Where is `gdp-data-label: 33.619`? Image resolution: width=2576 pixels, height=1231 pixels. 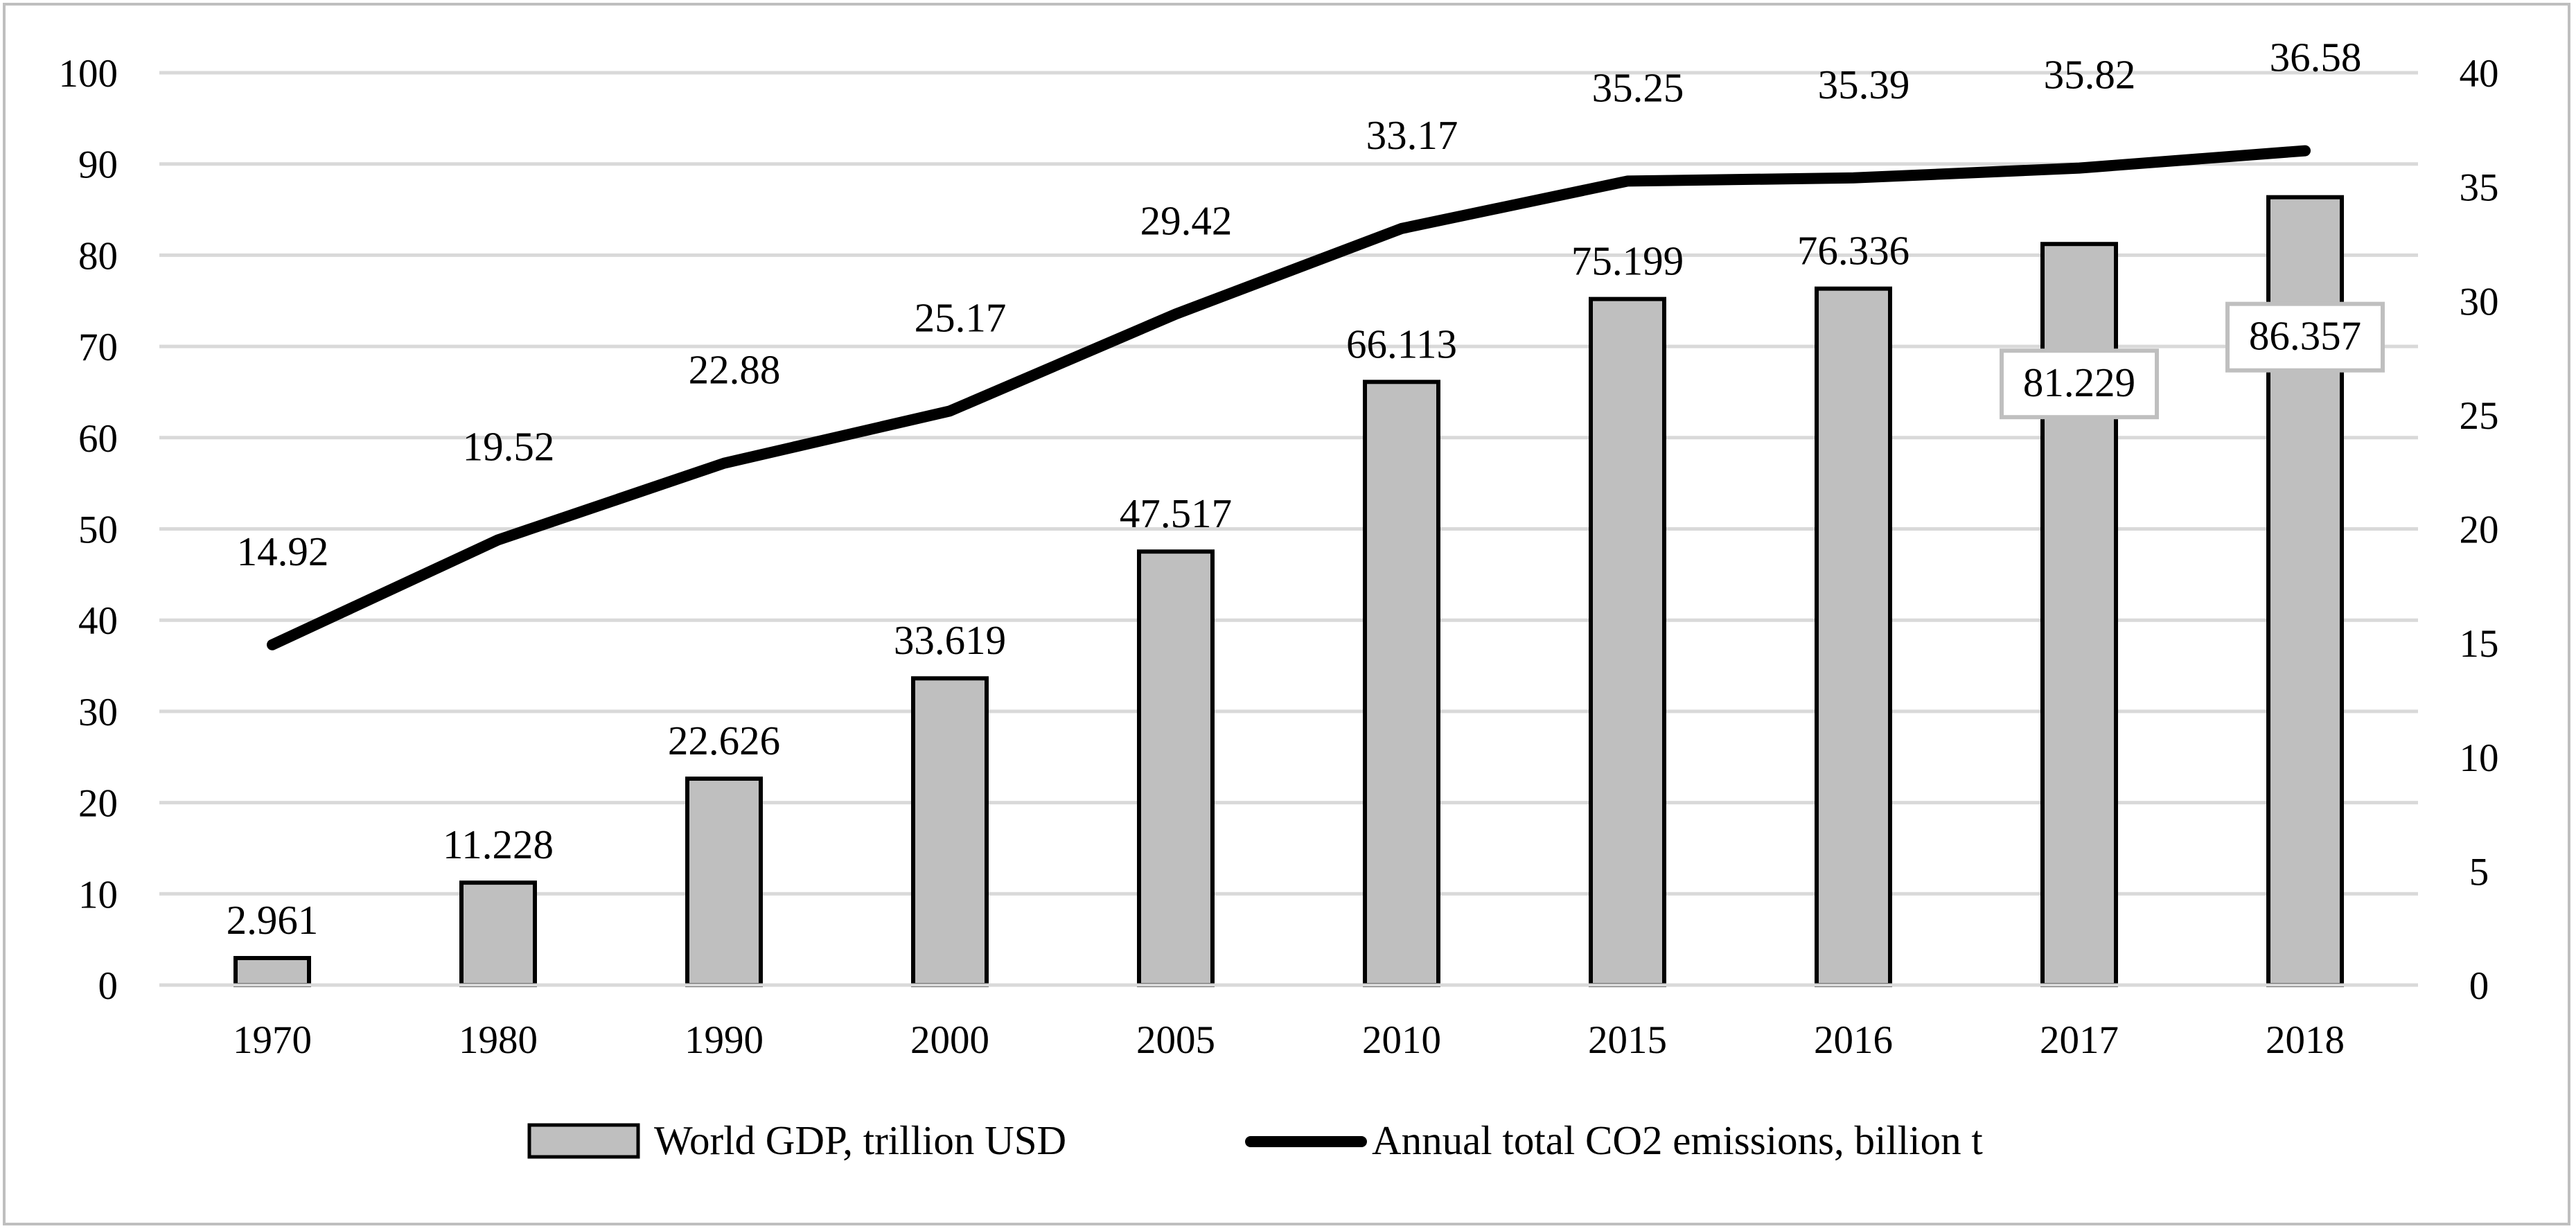 gdp-data-label: 33.619 is located at coordinates (950, 640).